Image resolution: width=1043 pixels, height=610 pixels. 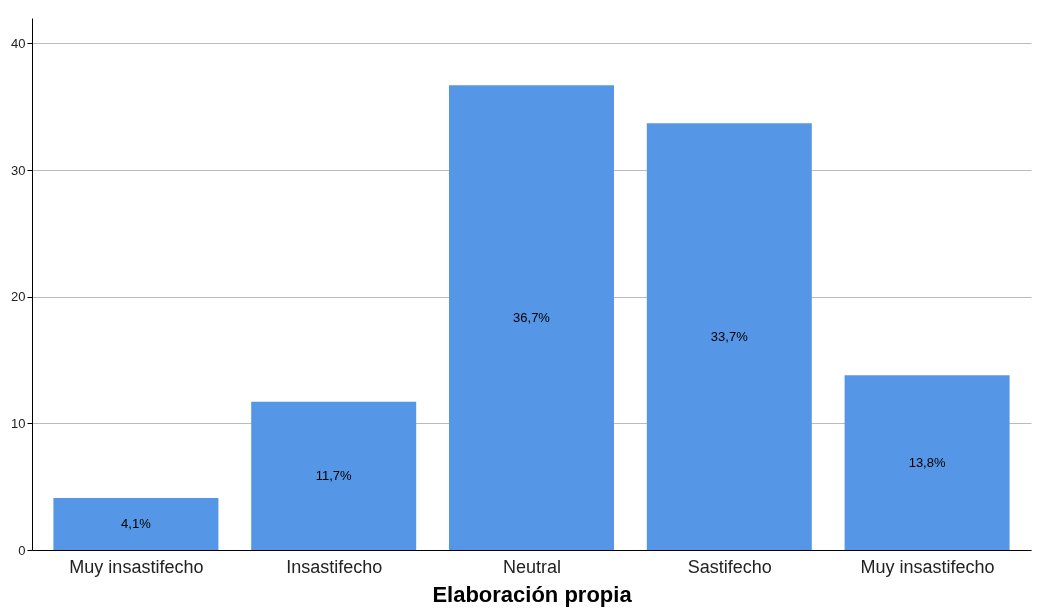 I want to click on data-label: 36,7%, so click(x=532, y=317).